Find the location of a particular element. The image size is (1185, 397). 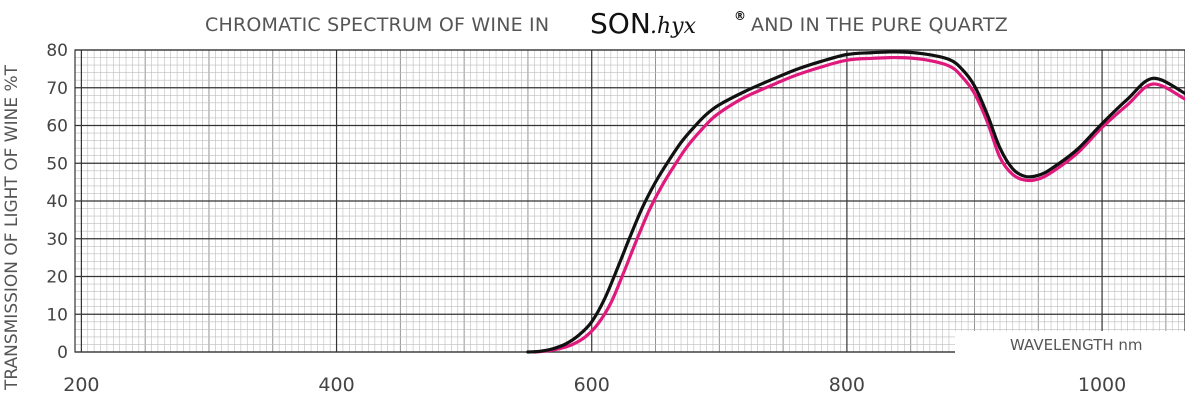

y-tick-label: 80 is located at coordinates (57, 51).